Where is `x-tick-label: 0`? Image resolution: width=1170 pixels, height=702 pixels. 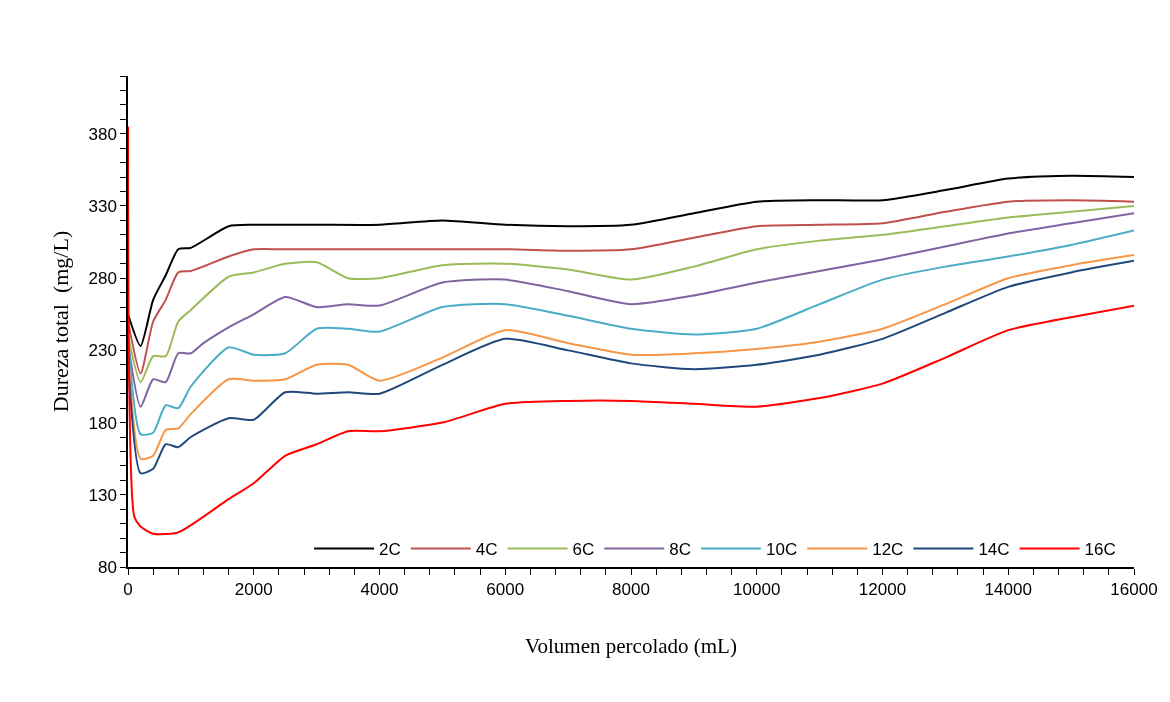 x-tick-label: 0 is located at coordinates (128, 590).